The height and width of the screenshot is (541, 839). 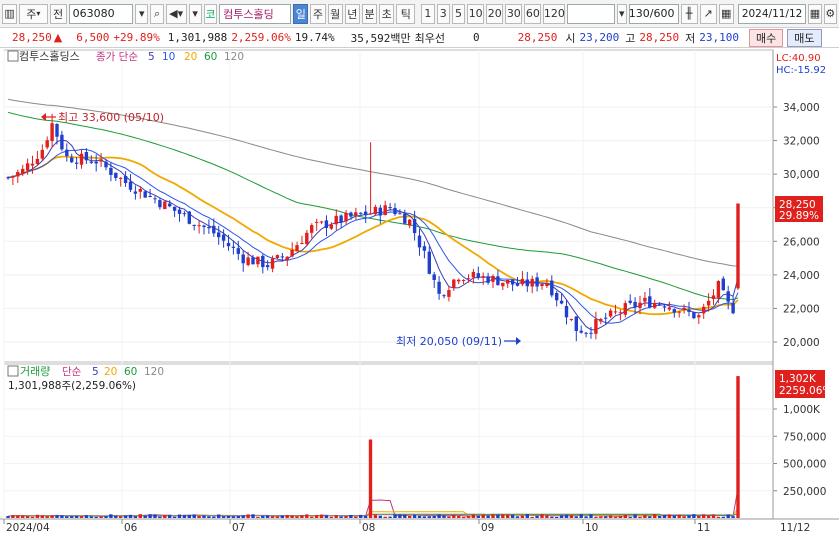 What do you see at coordinates (653, 13) in the screenshot?
I see `count-input: 130/600` at bounding box center [653, 13].